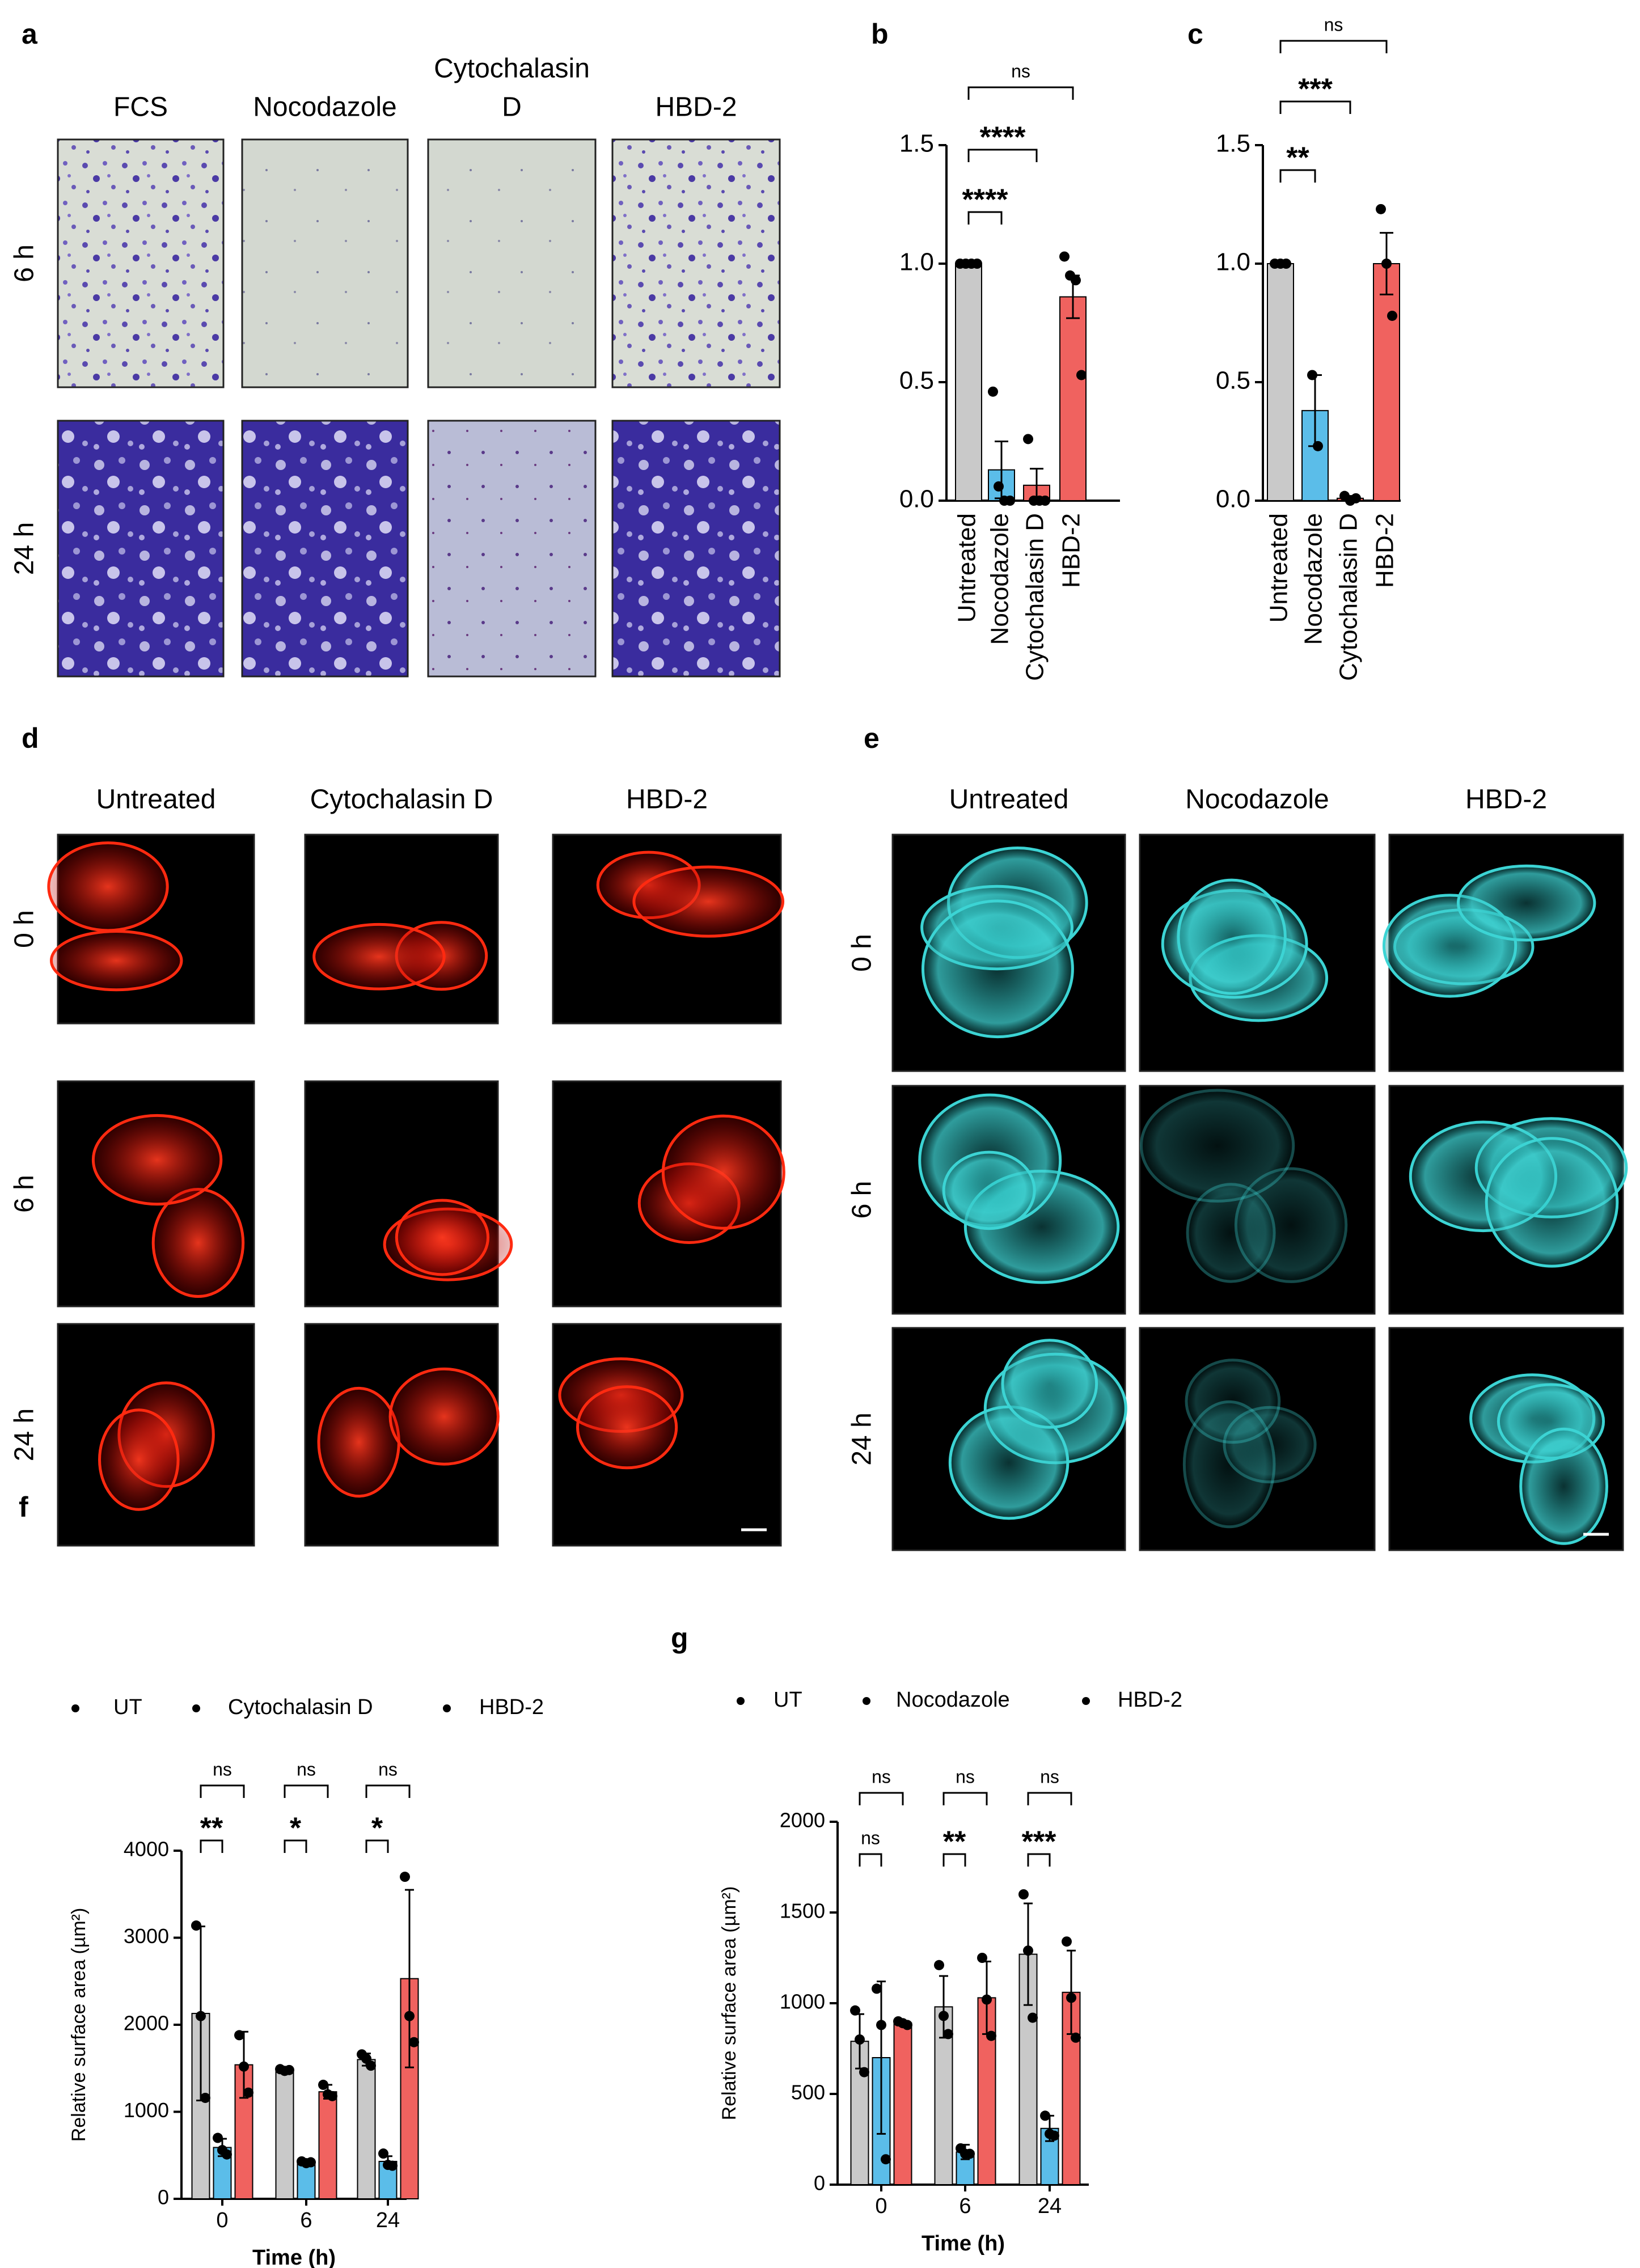  Describe the element at coordinates (512, 107) in the screenshot. I see `column-label: D` at that location.